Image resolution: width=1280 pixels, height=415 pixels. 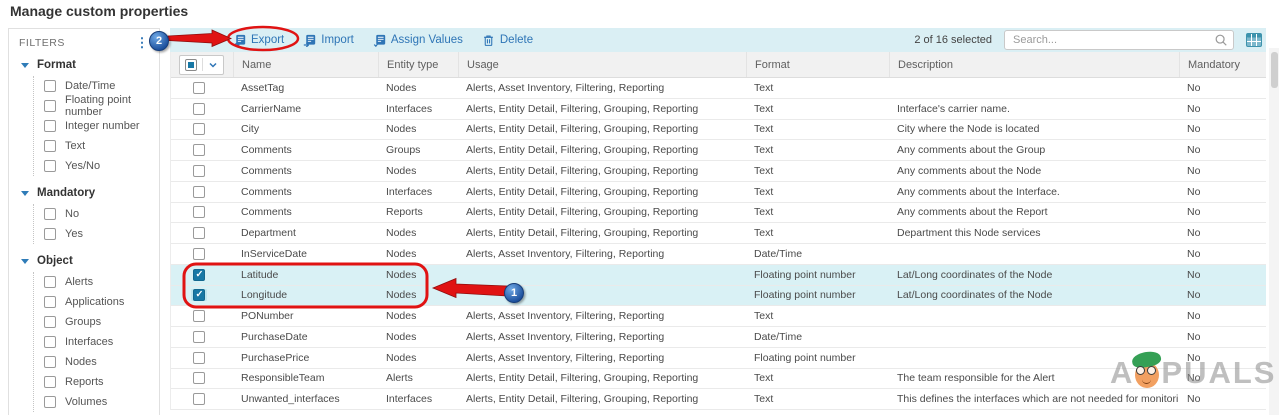 What do you see at coordinates (805, 274) in the screenshot?
I see `format-cell: Floating point number` at bounding box center [805, 274].